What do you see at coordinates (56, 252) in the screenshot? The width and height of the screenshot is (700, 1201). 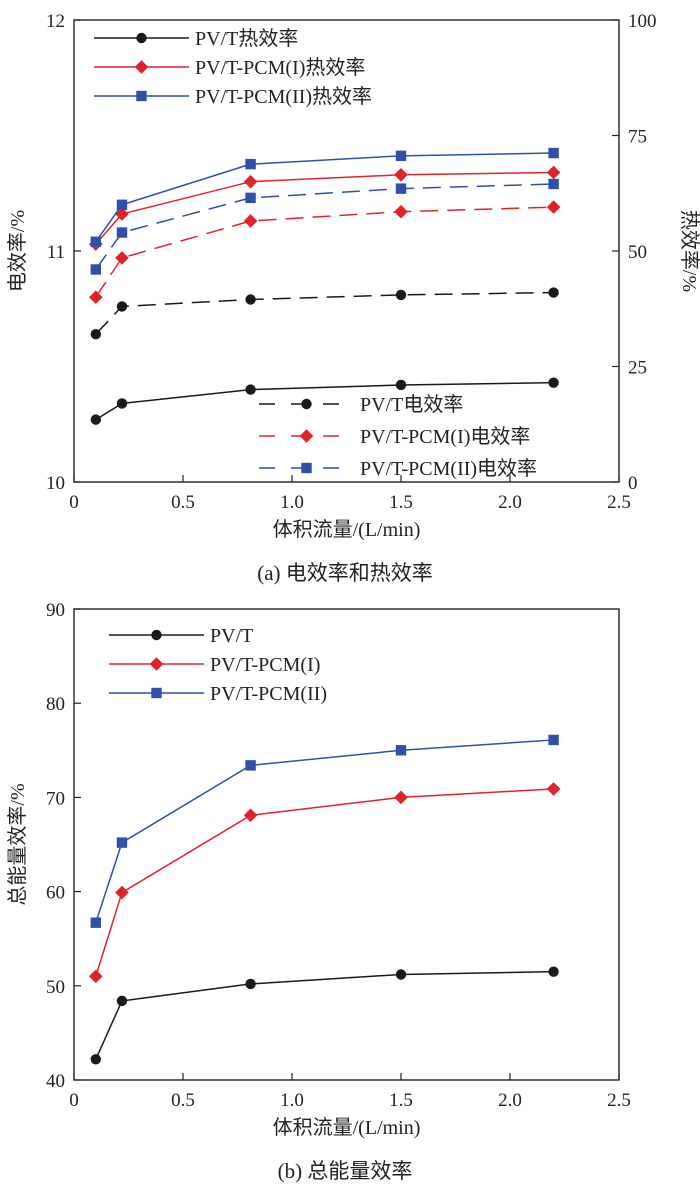 I see `y-tick-label: 11` at bounding box center [56, 252].